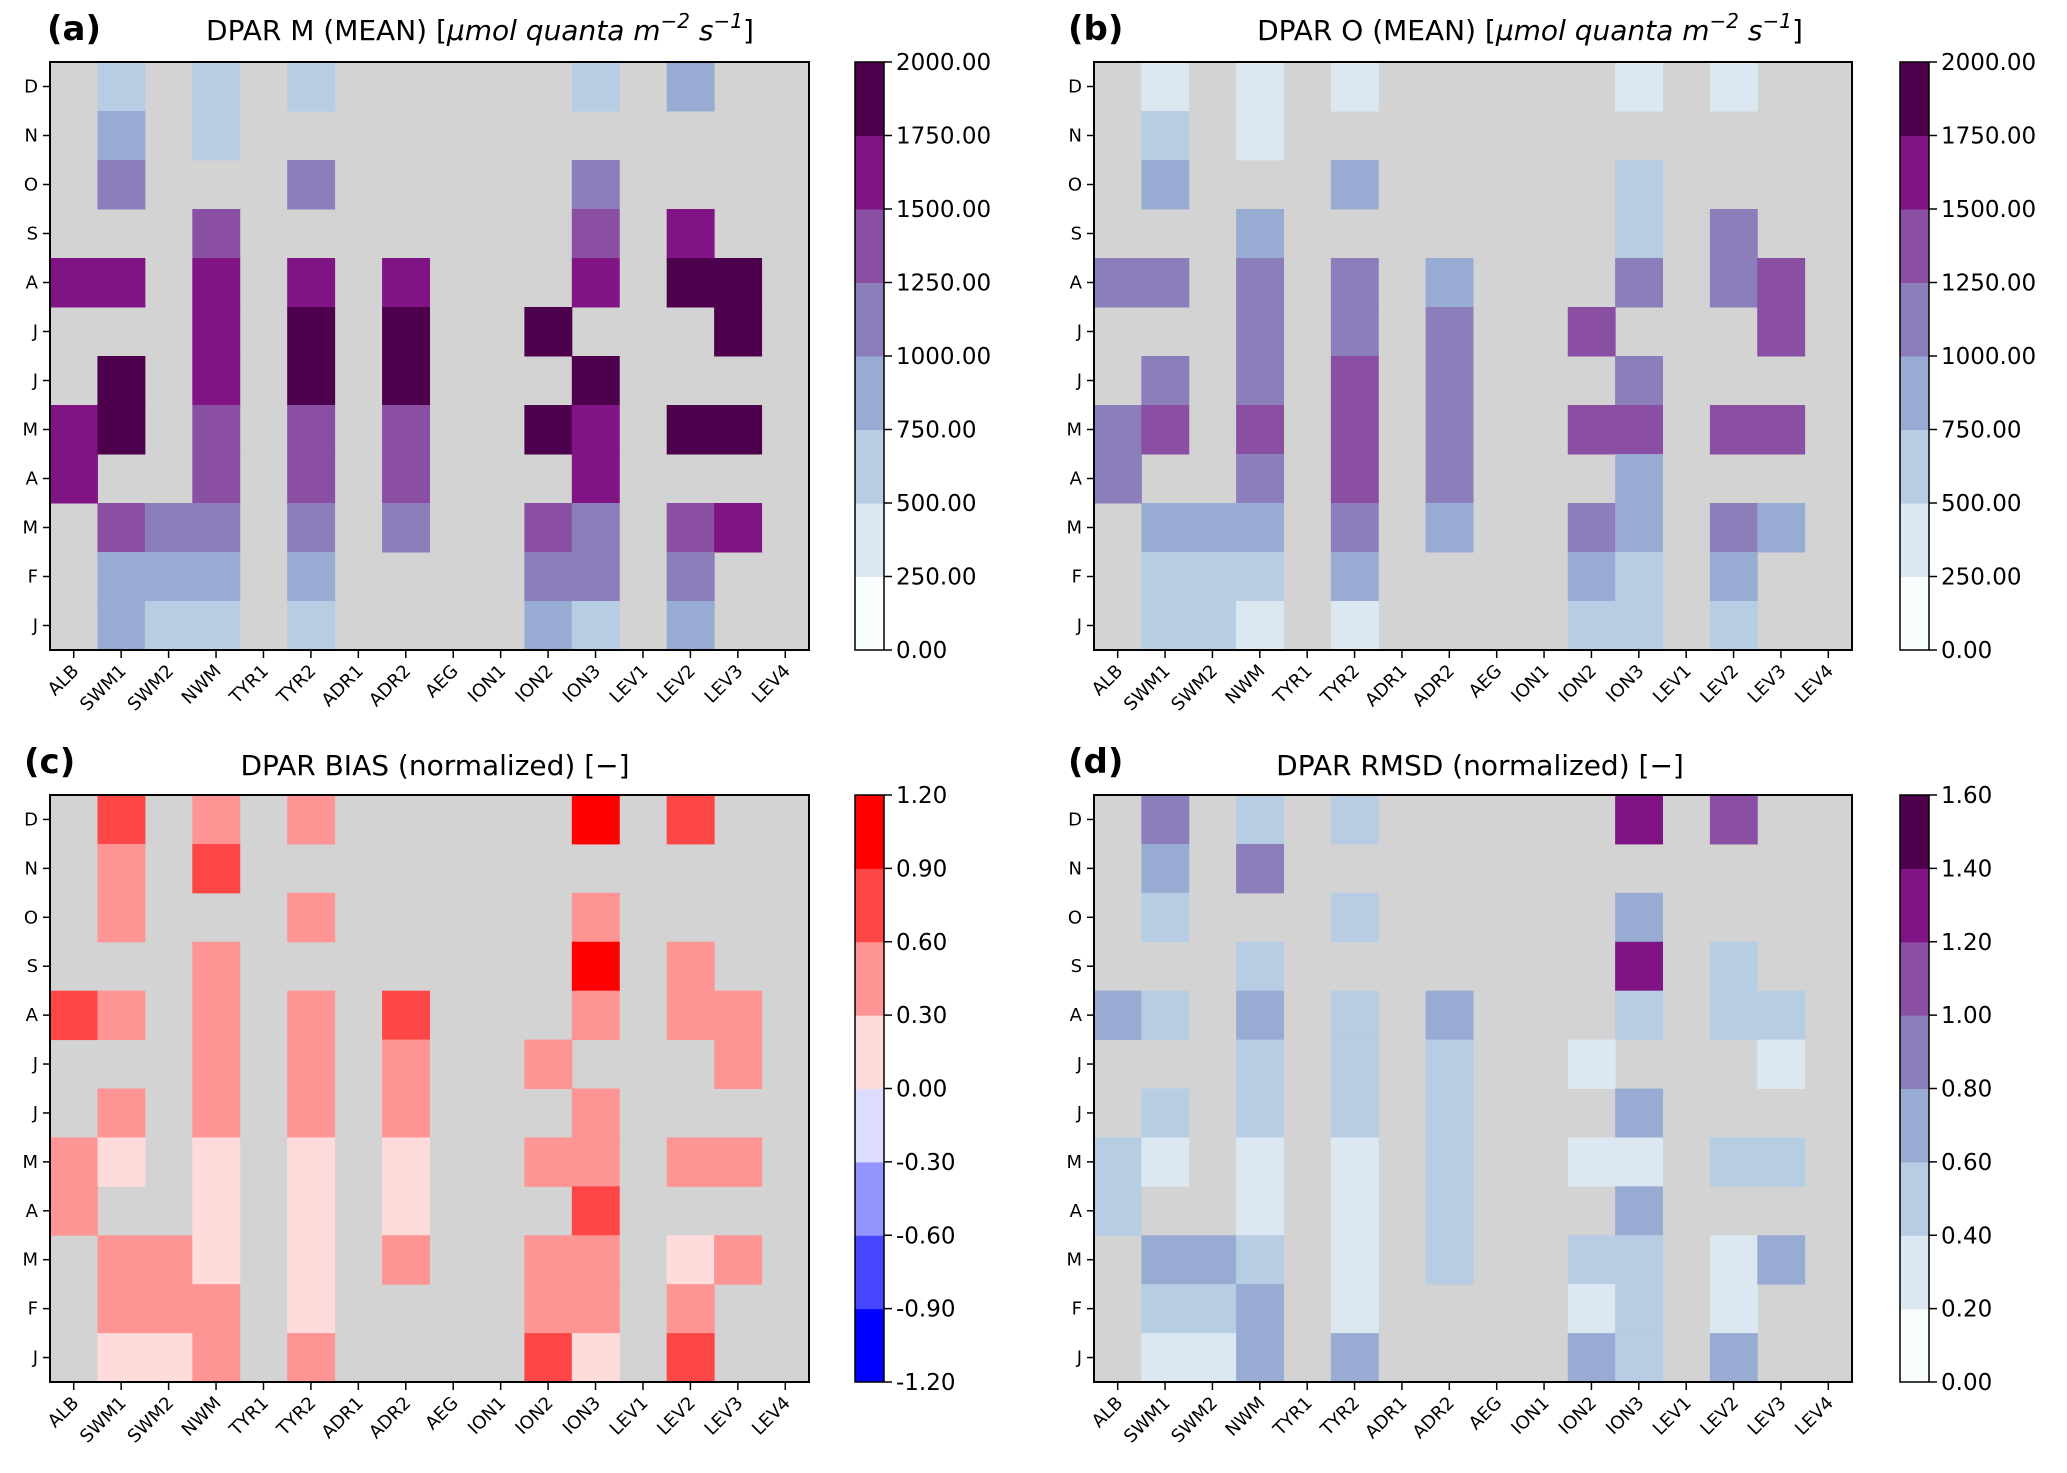  I want to click on x-tick-label: ADR1, so click(343, 686).